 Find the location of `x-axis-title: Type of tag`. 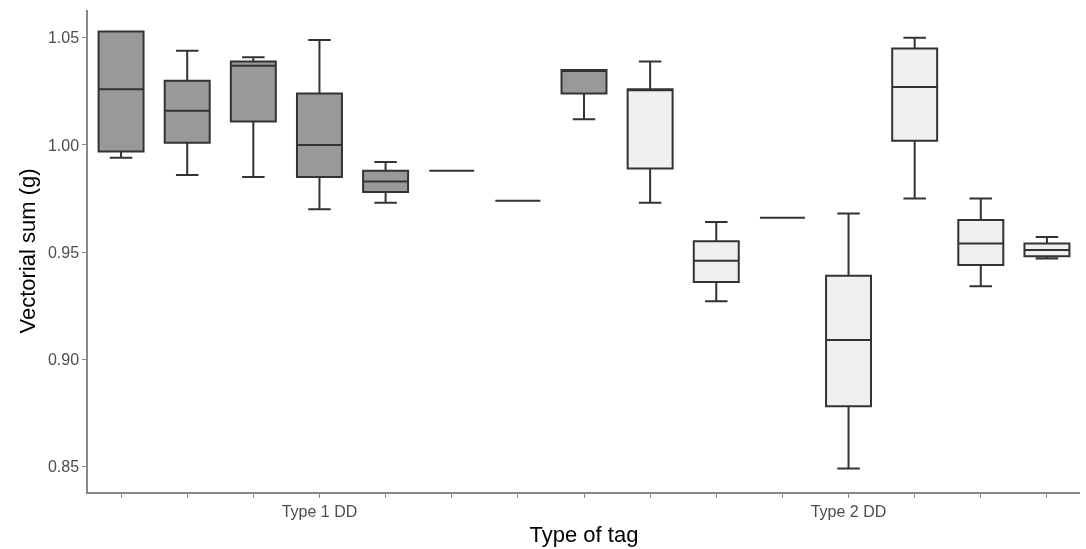

x-axis-title: Type of tag is located at coordinates (584, 535).